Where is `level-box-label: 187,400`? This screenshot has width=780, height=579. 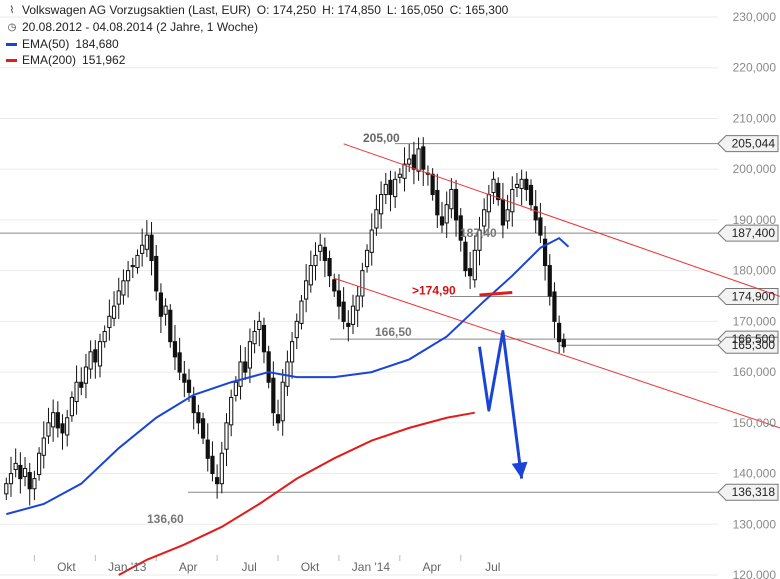 level-box-label: 187,400 is located at coordinates (754, 233).